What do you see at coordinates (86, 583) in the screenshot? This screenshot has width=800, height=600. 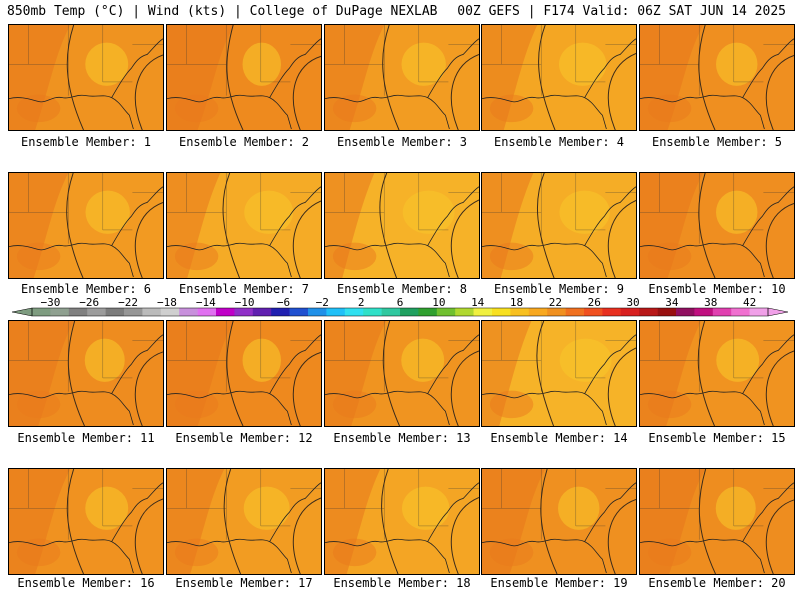 I see `ensemble-member-label: Ensemble Member: 16` at bounding box center [86, 583].